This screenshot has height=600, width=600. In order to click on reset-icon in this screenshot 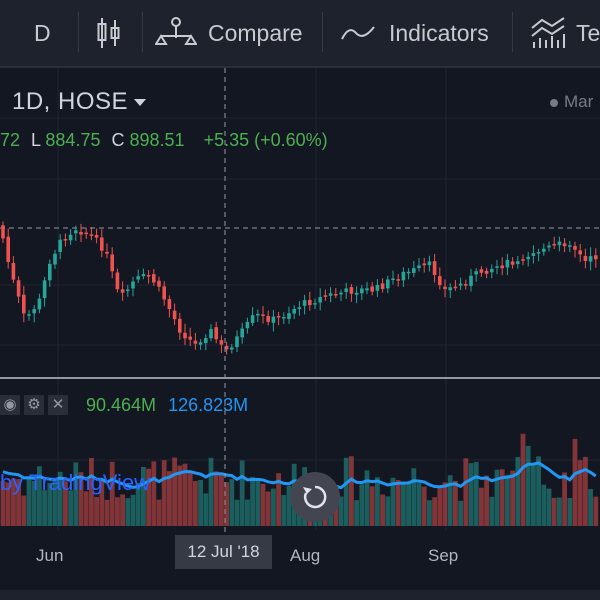, I will do `click(315, 497)`.